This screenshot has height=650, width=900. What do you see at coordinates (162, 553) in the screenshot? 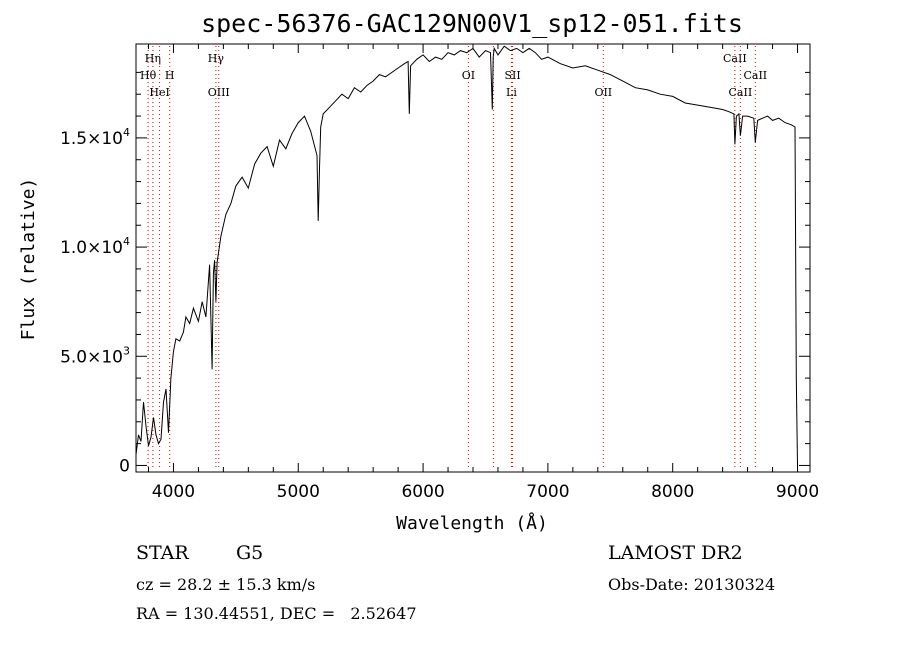
I see `object-type: STAR` at bounding box center [162, 553].